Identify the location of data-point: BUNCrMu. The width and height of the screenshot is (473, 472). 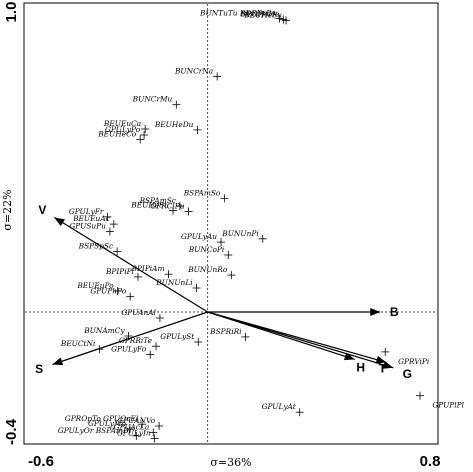
(156, 102).